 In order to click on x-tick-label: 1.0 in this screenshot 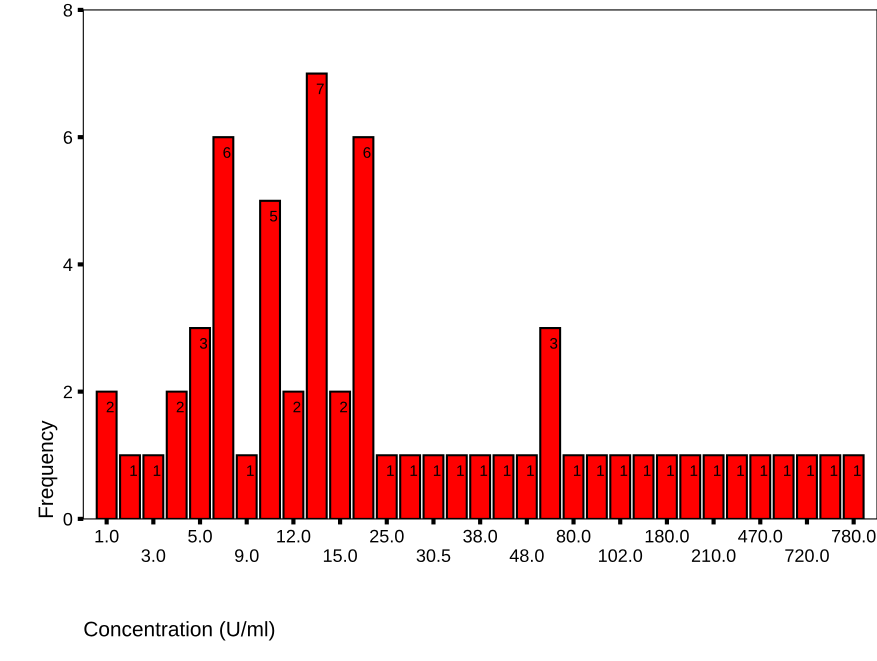, I will do `click(107, 536)`.